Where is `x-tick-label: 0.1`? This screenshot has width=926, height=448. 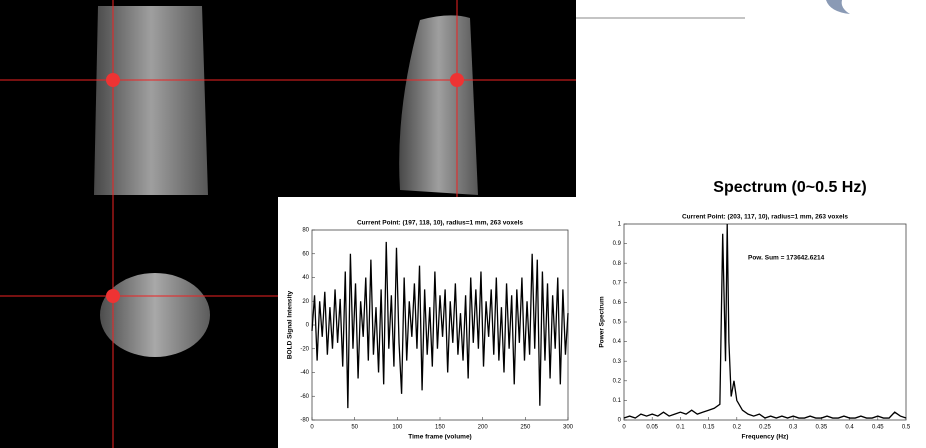 x-tick-label: 0.1 is located at coordinates (680, 428).